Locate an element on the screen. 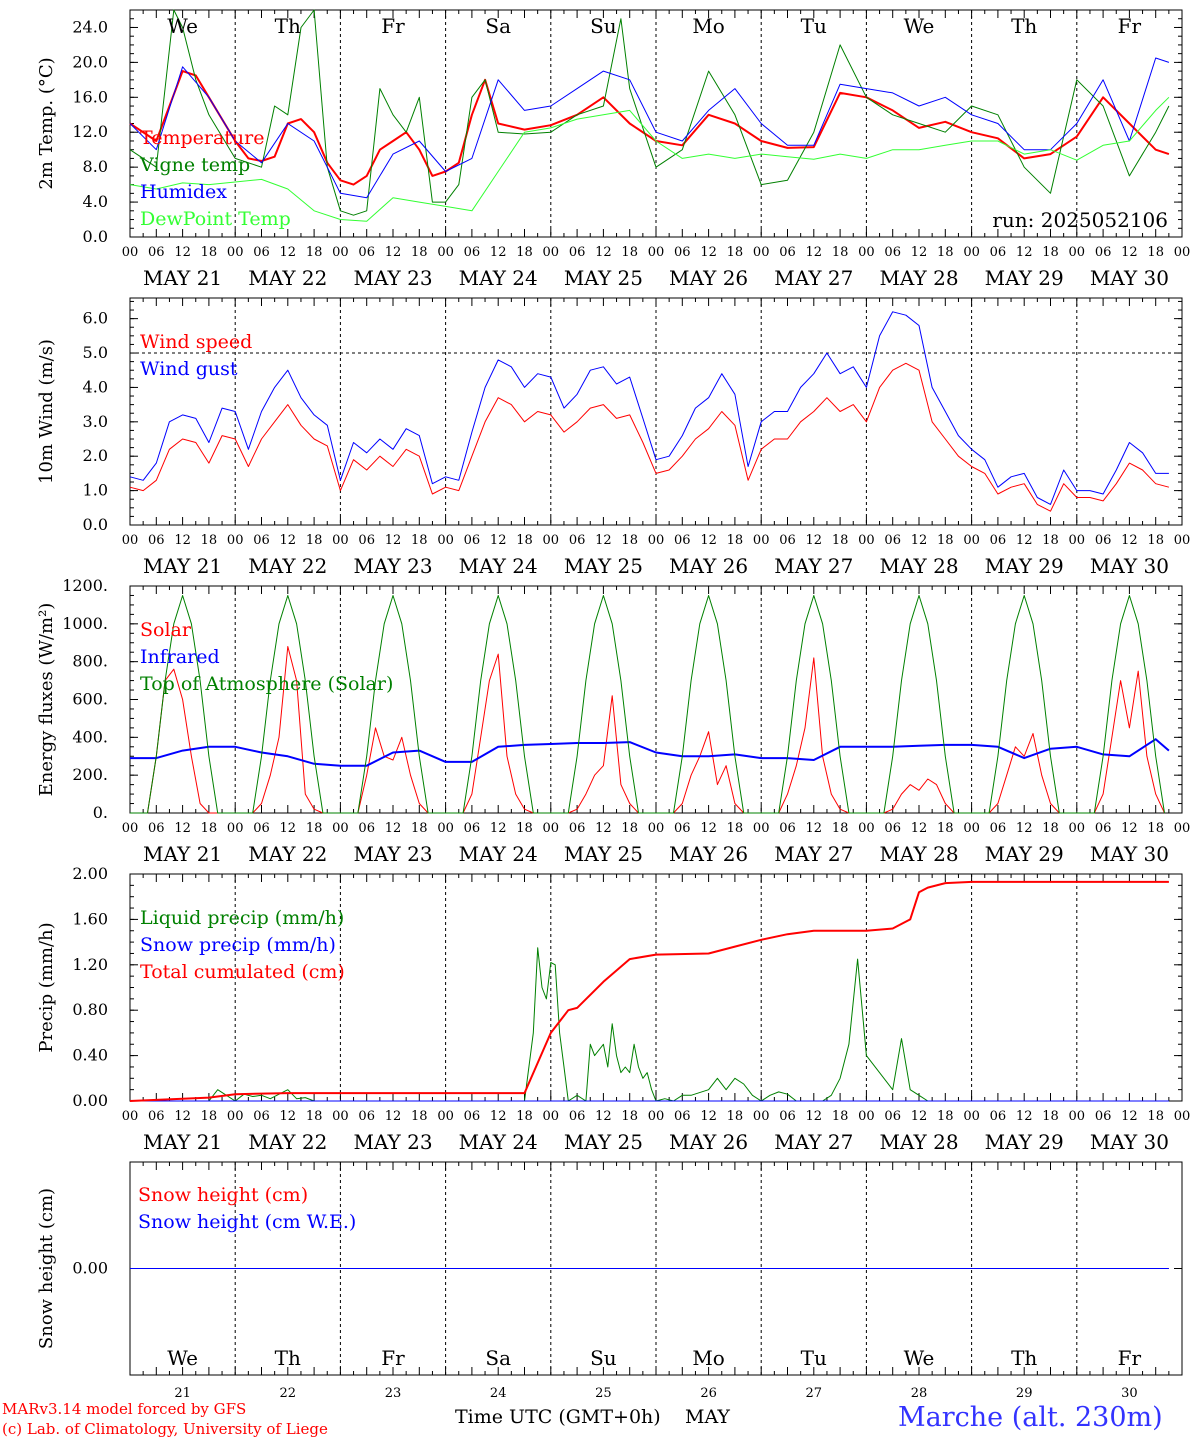 The width and height of the screenshot is (1194, 1440). weekday-label: Mo is located at coordinates (708, 26).